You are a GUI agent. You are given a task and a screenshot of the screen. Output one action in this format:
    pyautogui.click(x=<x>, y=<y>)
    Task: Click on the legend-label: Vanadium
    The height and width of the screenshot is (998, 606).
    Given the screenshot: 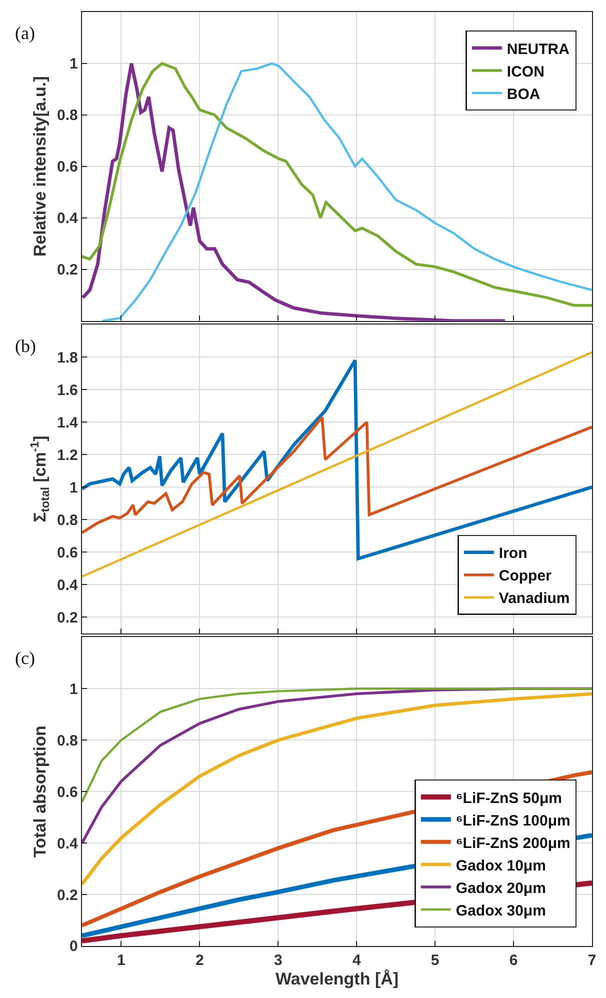 What is the action you would take?
    pyautogui.click(x=534, y=599)
    